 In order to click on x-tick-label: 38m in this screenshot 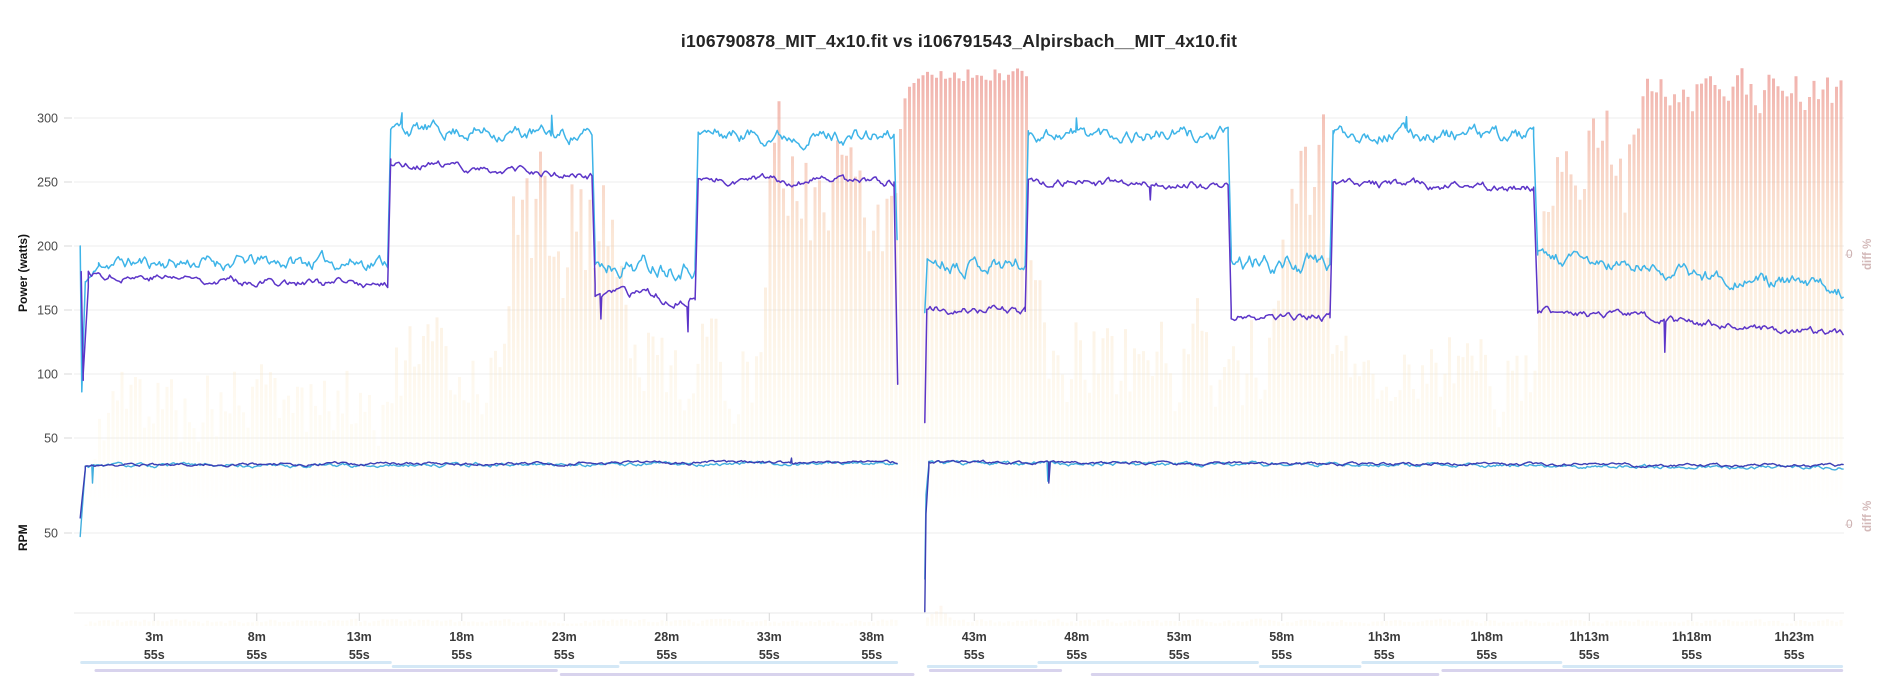, I will do `click(871, 637)`.